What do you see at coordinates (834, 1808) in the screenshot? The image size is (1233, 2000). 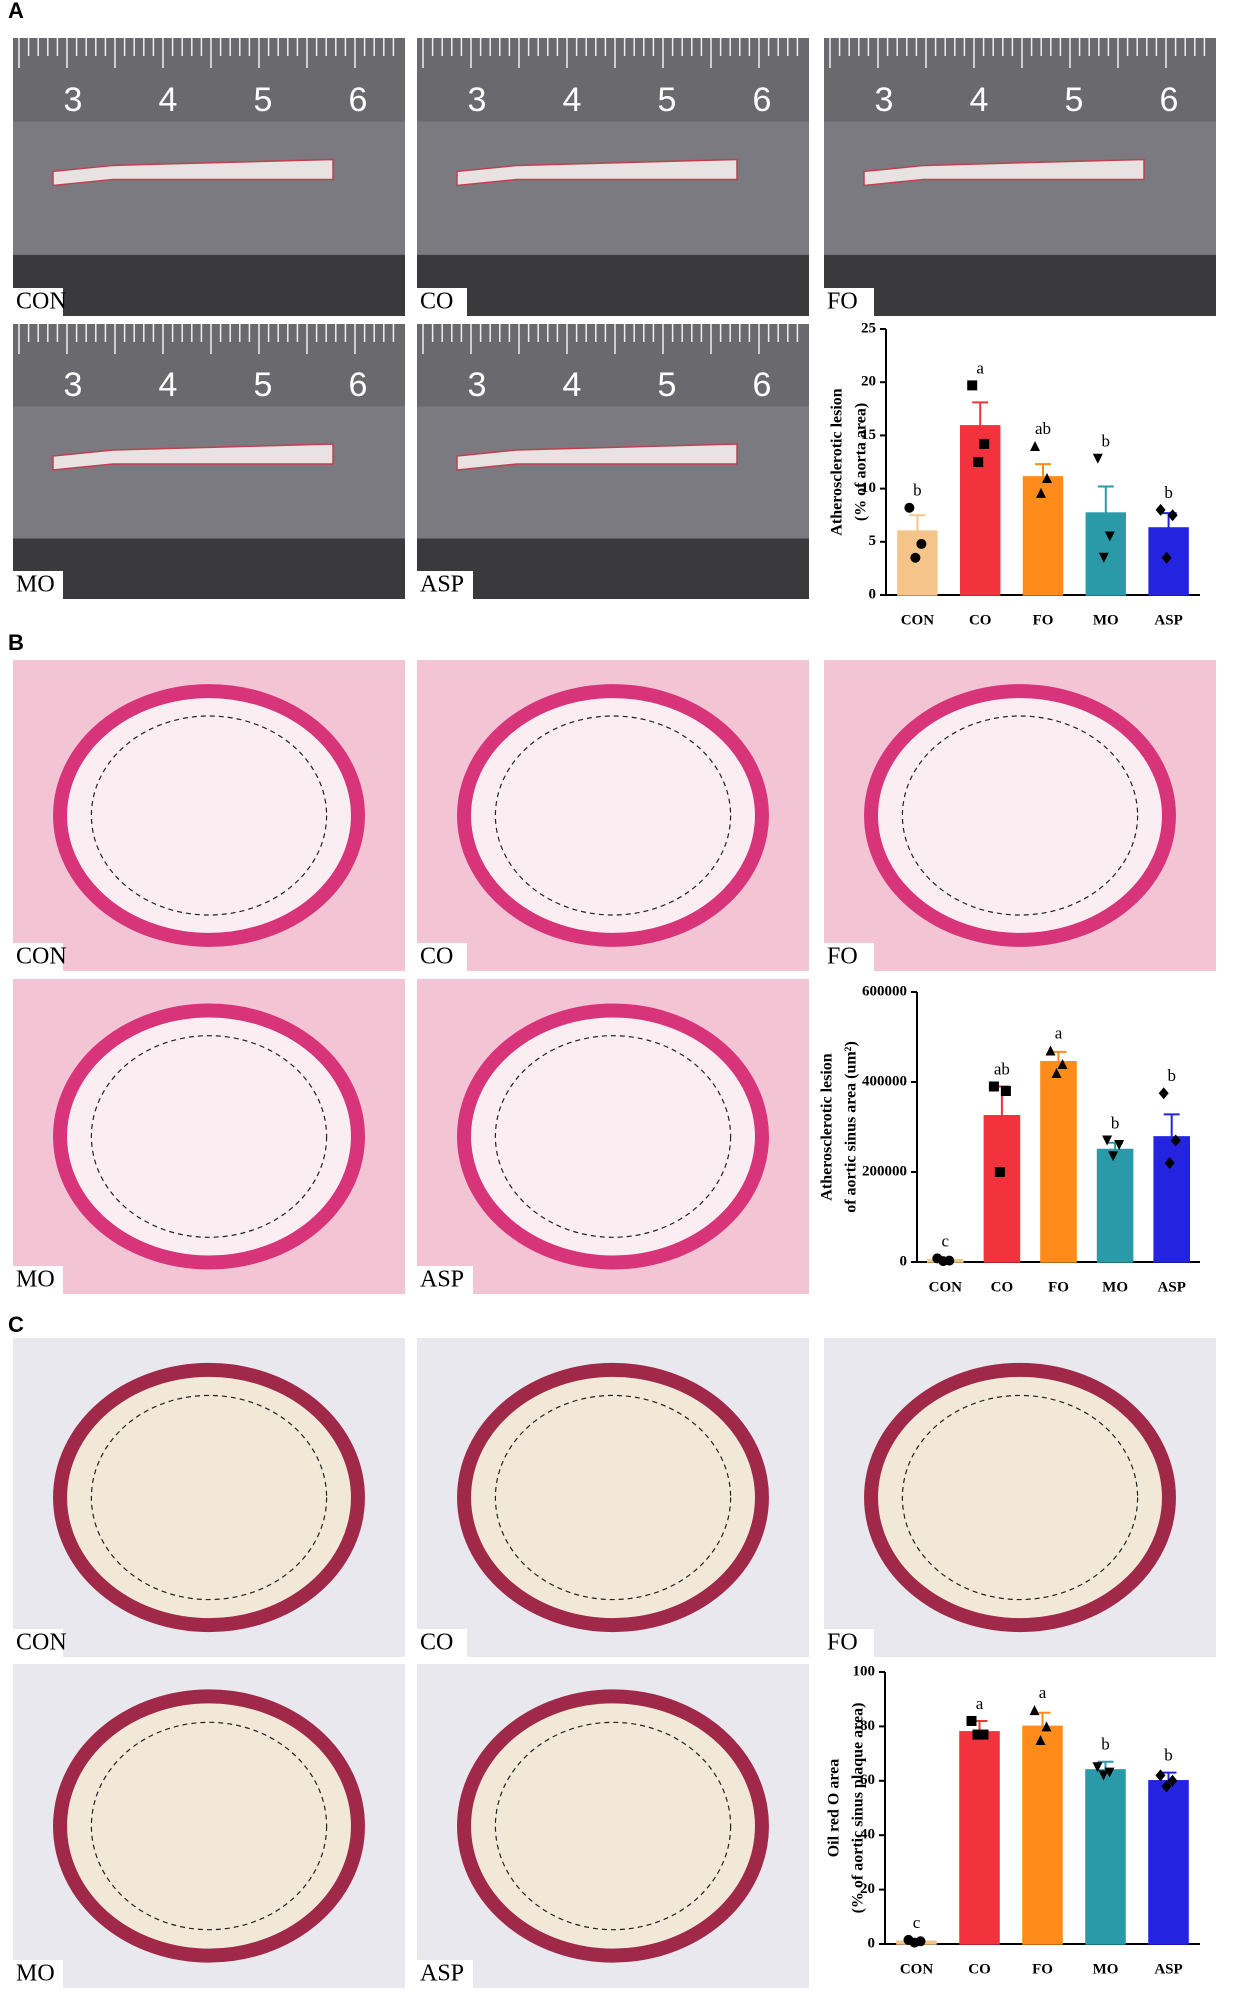 I see `y-axis-label: Oil red O area` at bounding box center [834, 1808].